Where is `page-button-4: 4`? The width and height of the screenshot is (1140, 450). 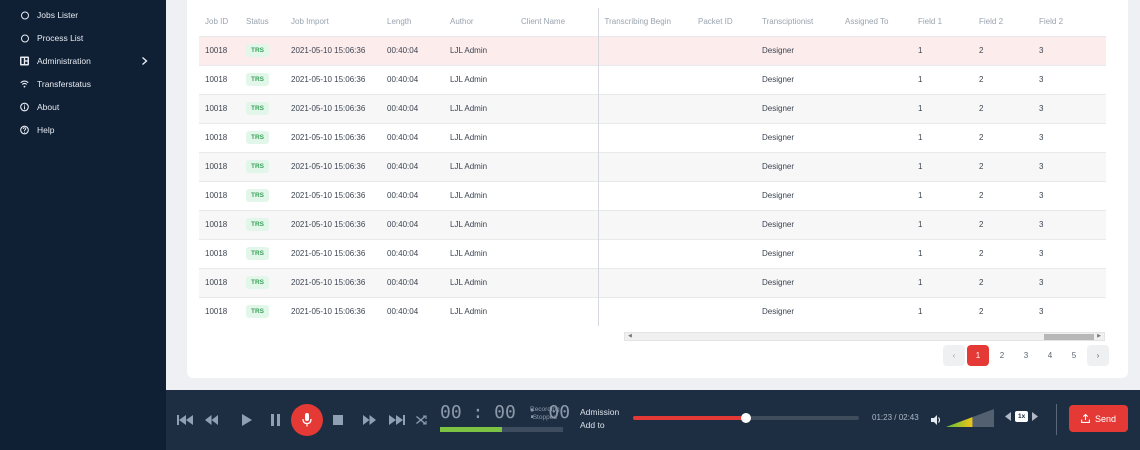 page-button-4: 4 is located at coordinates (1050, 355).